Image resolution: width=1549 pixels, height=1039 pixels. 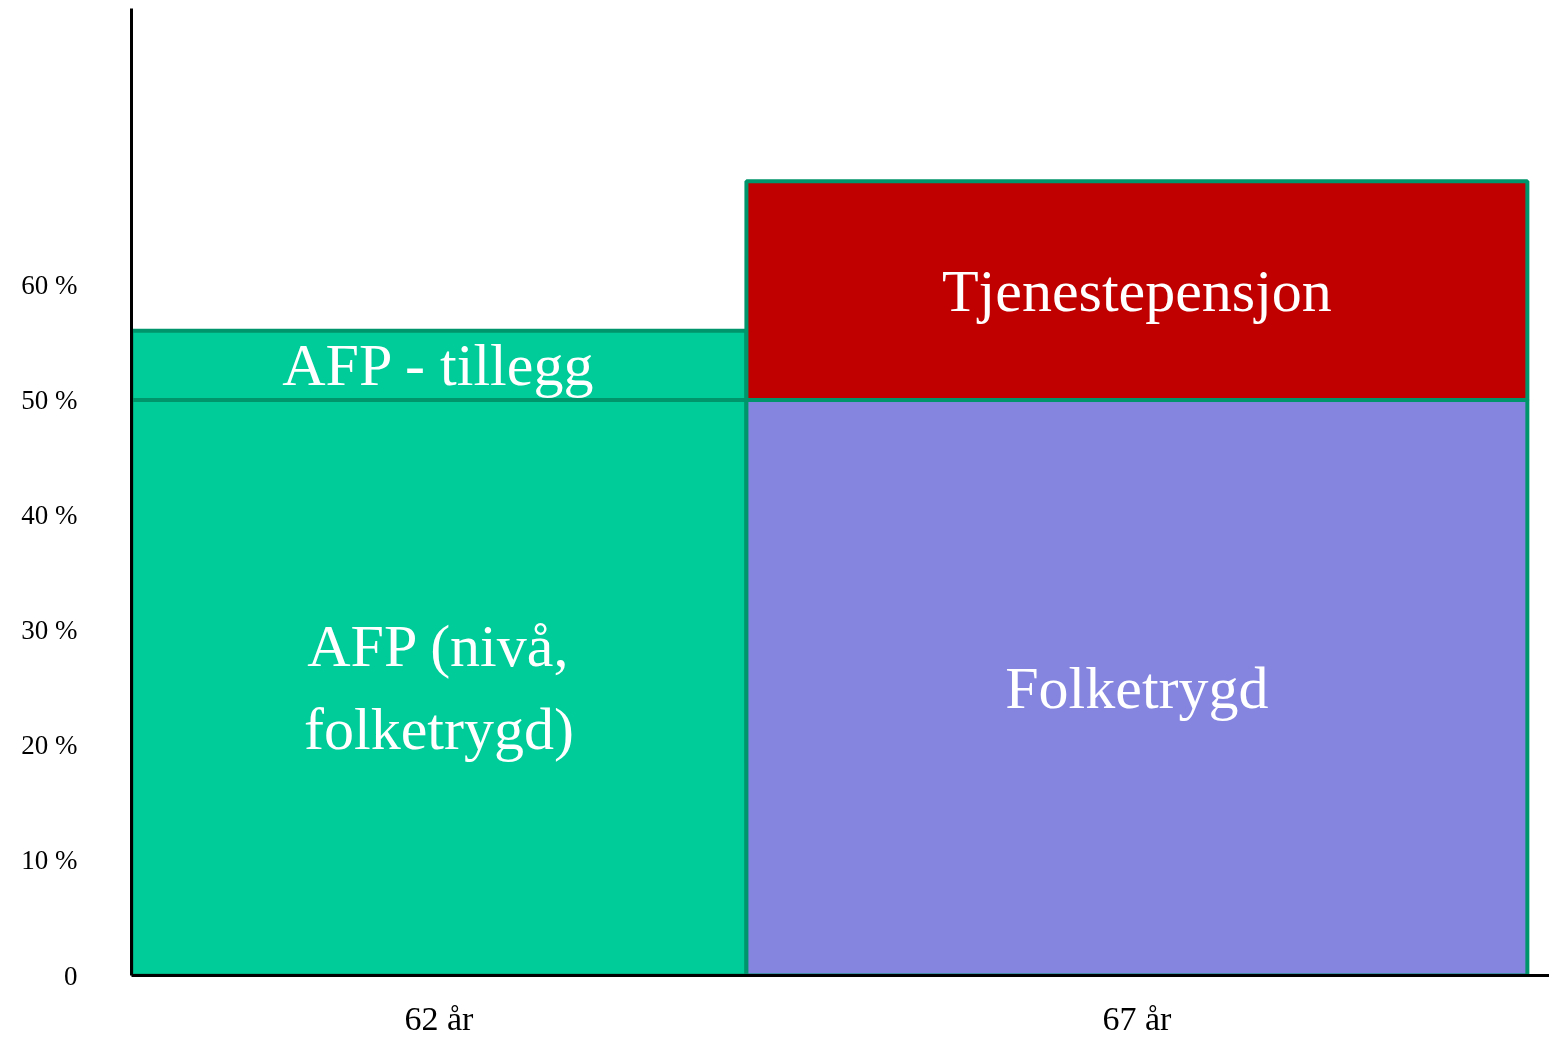 I want to click on y-tick-label: 0, so click(x=71, y=975).